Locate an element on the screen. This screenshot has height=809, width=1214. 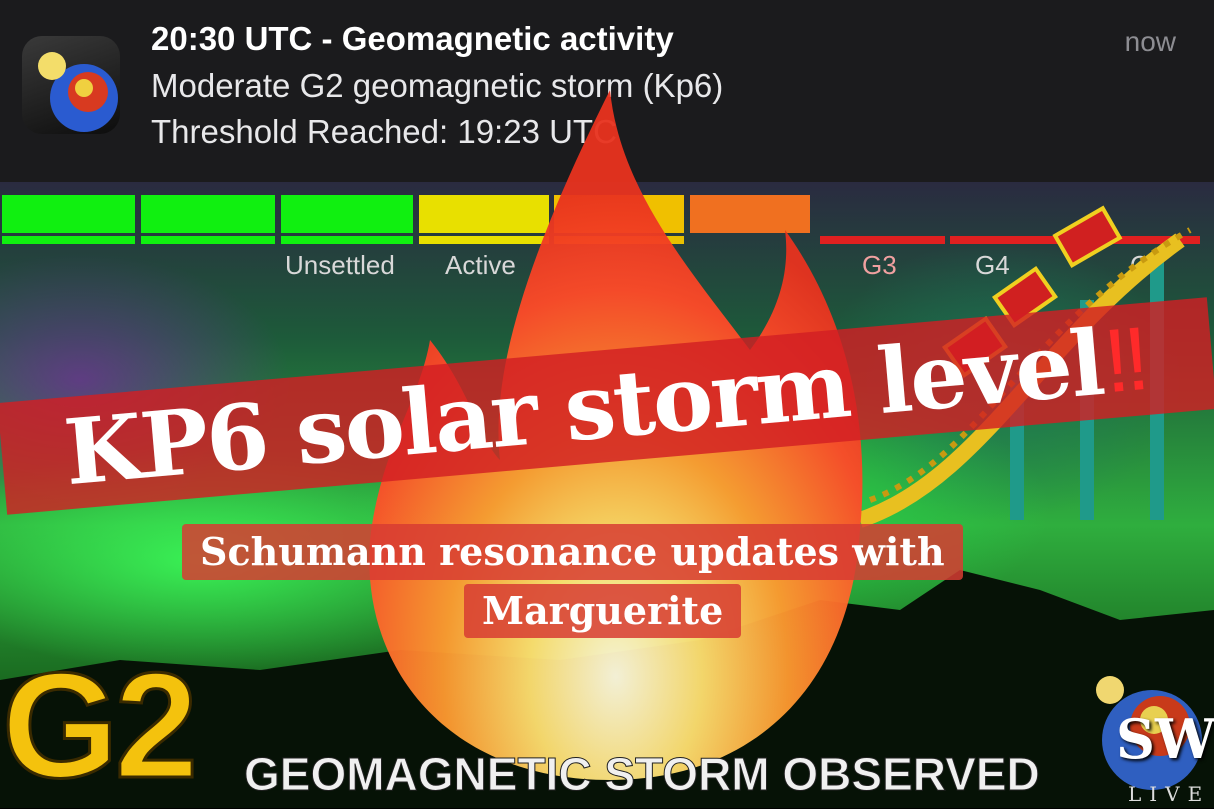
earth-sun-icon is located at coordinates (71, 85).